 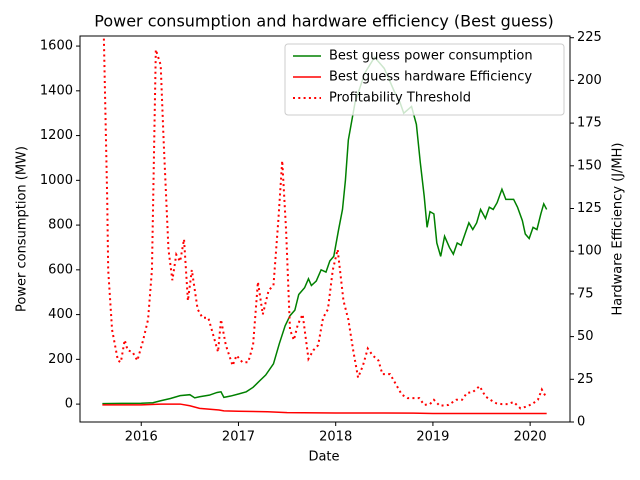 What do you see at coordinates (238, 437) in the screenshot?
I see `x-tick-label: 2017` at bounding box center [238, 437].